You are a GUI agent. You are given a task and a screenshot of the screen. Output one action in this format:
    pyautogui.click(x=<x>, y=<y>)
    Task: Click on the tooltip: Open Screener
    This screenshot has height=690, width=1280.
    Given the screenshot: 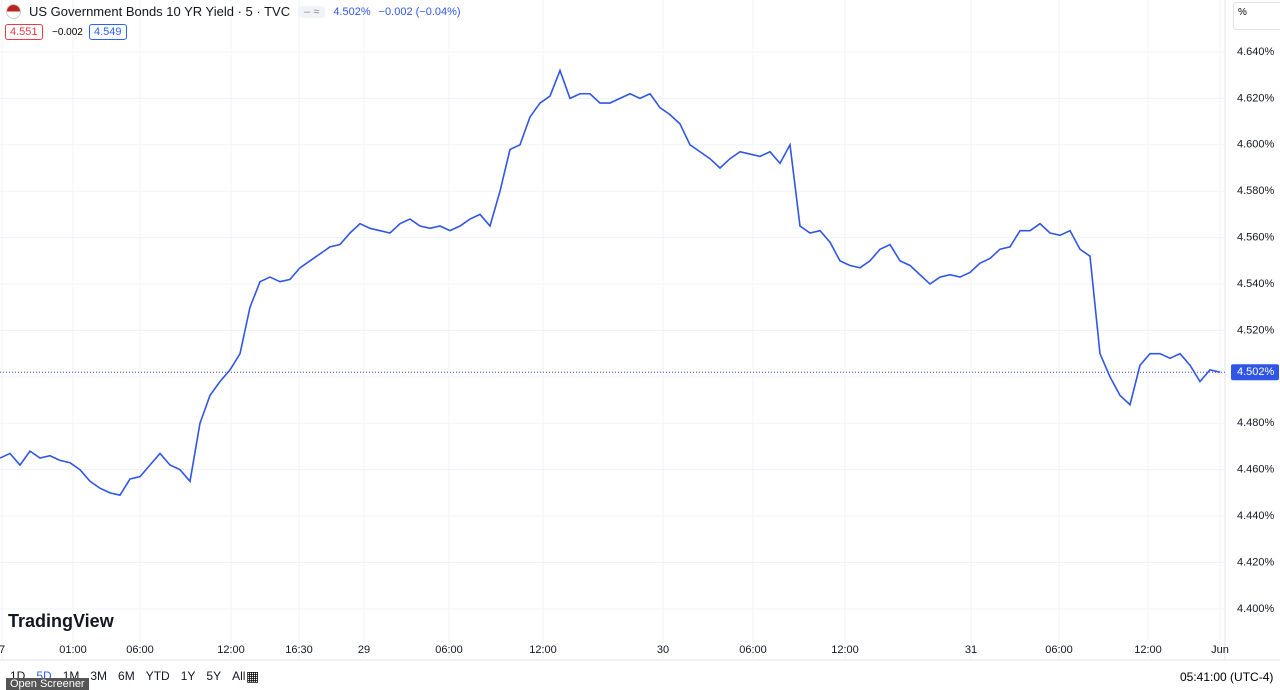 What is the action you would take?
    pyautogui.click(x=47, y=684)
    